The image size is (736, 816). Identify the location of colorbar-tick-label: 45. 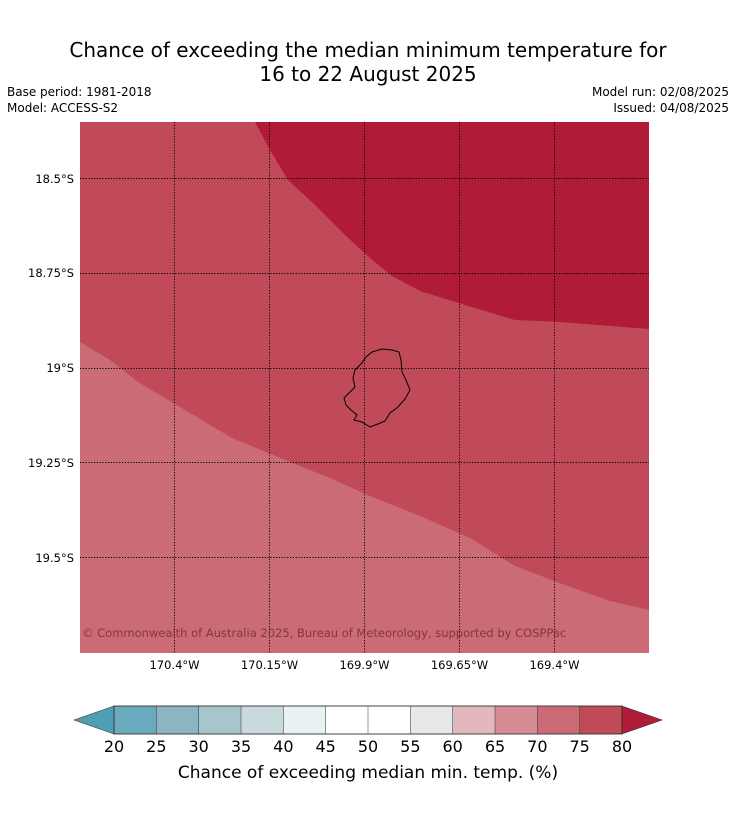
(325, 746).